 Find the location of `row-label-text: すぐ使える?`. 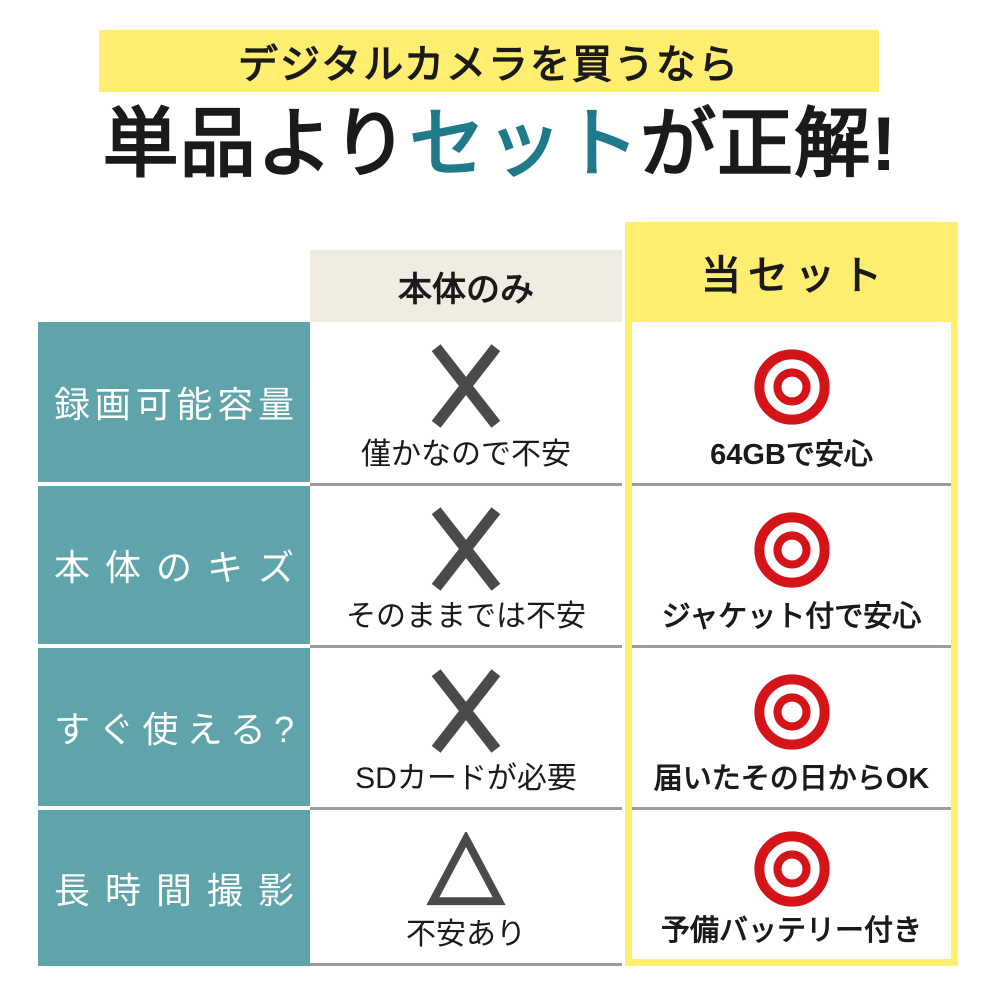

row-label-text: すぐ使える? is located at coordinates (174, 729).